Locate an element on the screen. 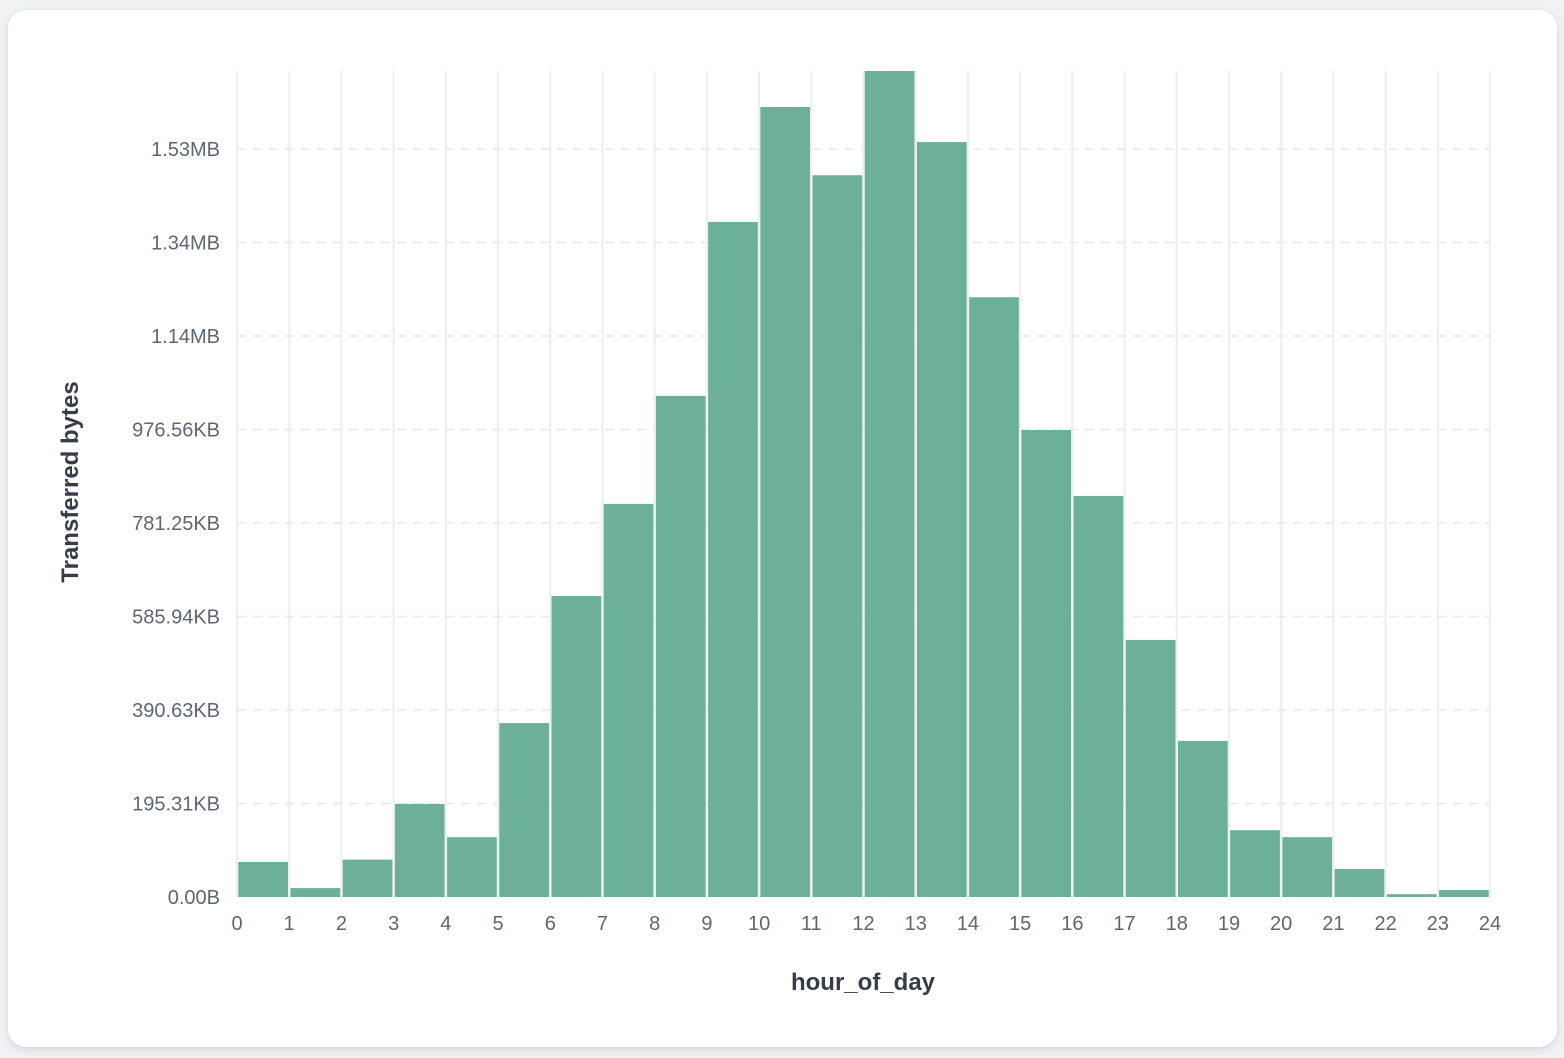 The image size is (1564, 1058). x-tick-label: 22 is located at coordinates (1385, 924).